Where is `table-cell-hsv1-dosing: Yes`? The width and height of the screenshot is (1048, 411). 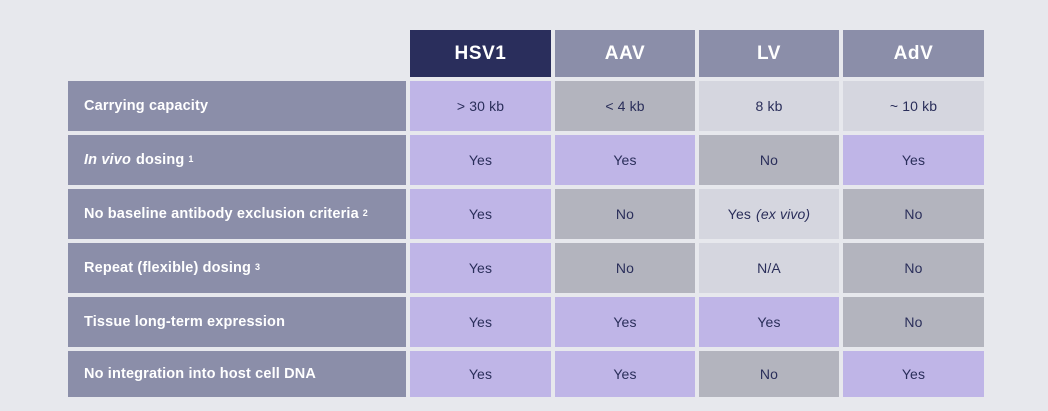 table-cell-hsv1-dosing: Yes is located at coordinates (480, 160).